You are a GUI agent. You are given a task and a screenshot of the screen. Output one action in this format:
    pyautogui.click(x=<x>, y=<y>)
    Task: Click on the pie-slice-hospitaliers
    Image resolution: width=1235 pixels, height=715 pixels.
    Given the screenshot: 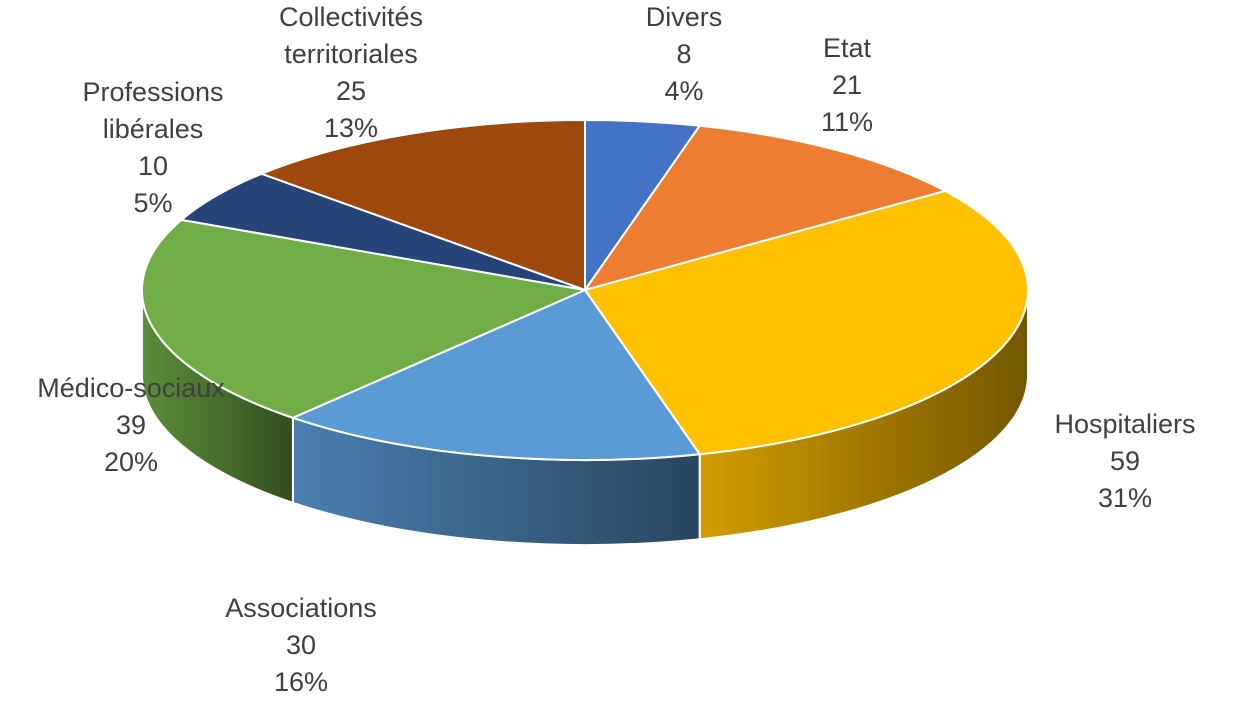 What is the action you would take?
    pyautogui.click(x=806, y=322)
    